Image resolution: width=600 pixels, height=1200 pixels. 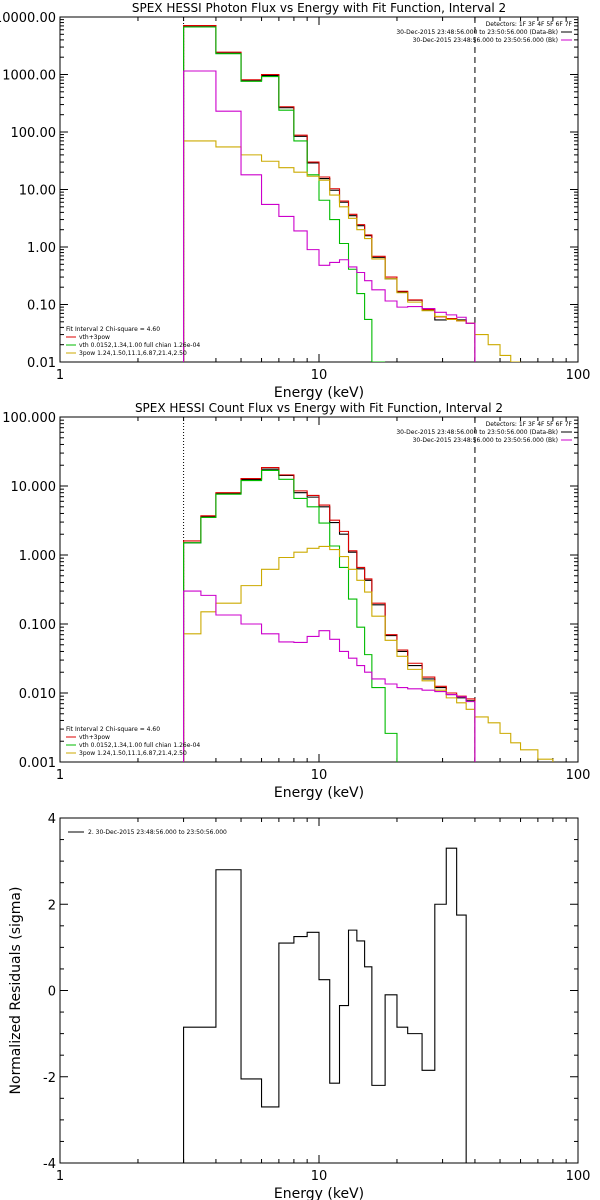 I want to click on y-tick-label: 10000.00, so click(x=28, y=18).